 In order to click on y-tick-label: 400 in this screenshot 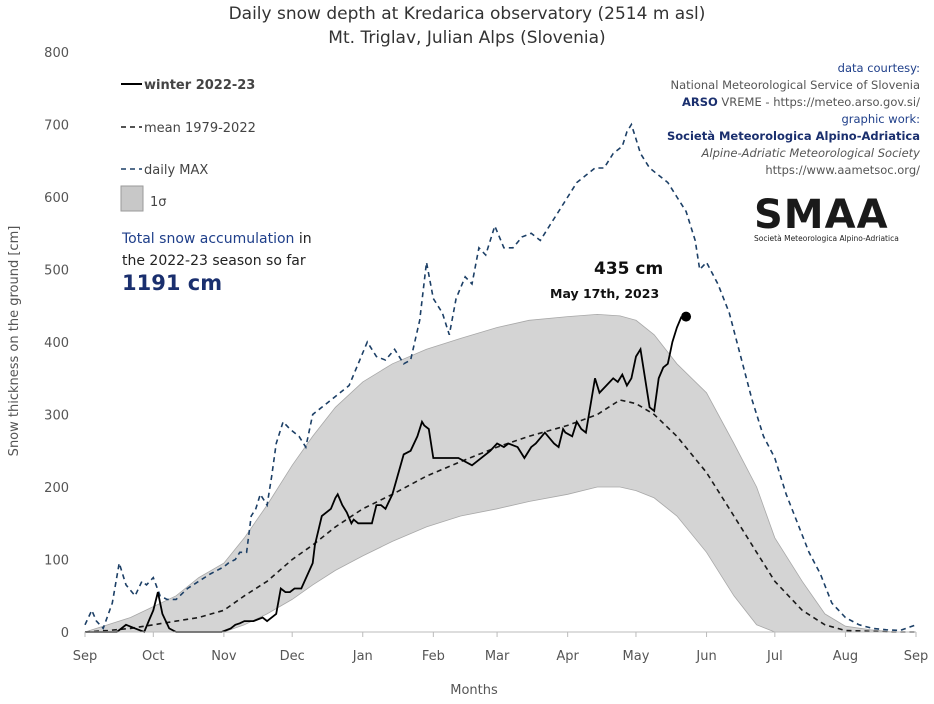, I will do `click(56, 343)`.